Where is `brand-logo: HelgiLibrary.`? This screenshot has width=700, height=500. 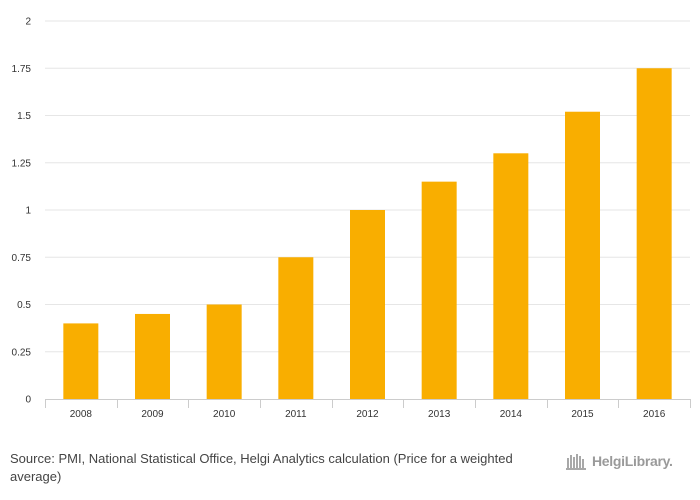
brand-logo: HelgiLibrary. is located at coordinates (619, 461).